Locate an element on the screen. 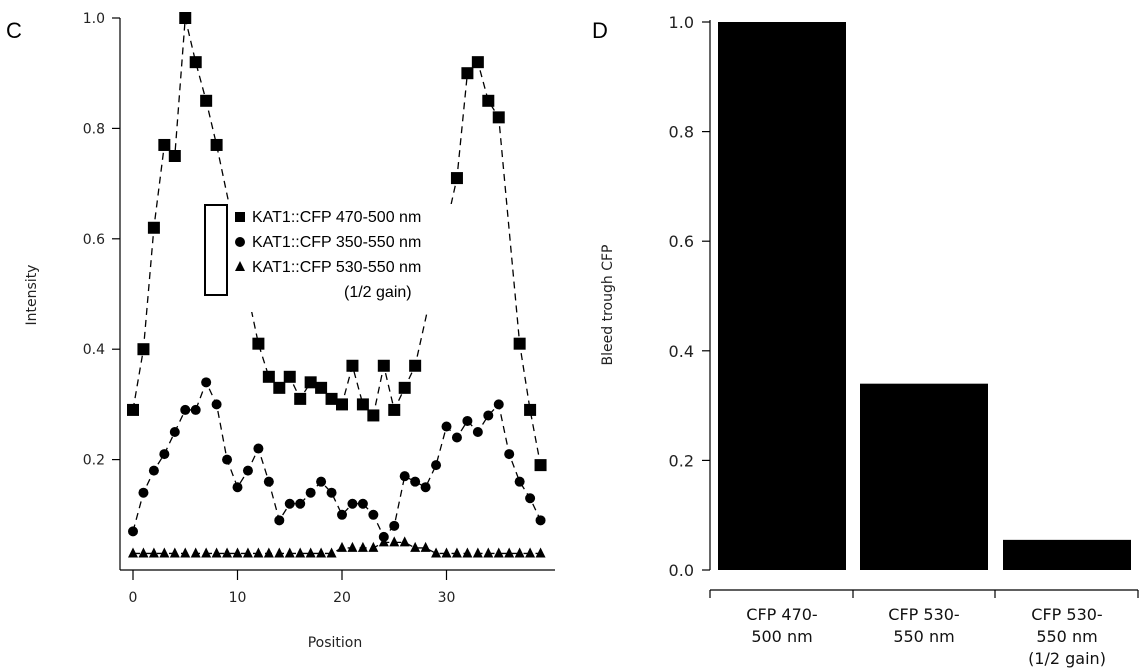 This screenshot has width=1143, height=670. chart-c-y-tick-label: 0.2 is located at coordinates (94, 461).